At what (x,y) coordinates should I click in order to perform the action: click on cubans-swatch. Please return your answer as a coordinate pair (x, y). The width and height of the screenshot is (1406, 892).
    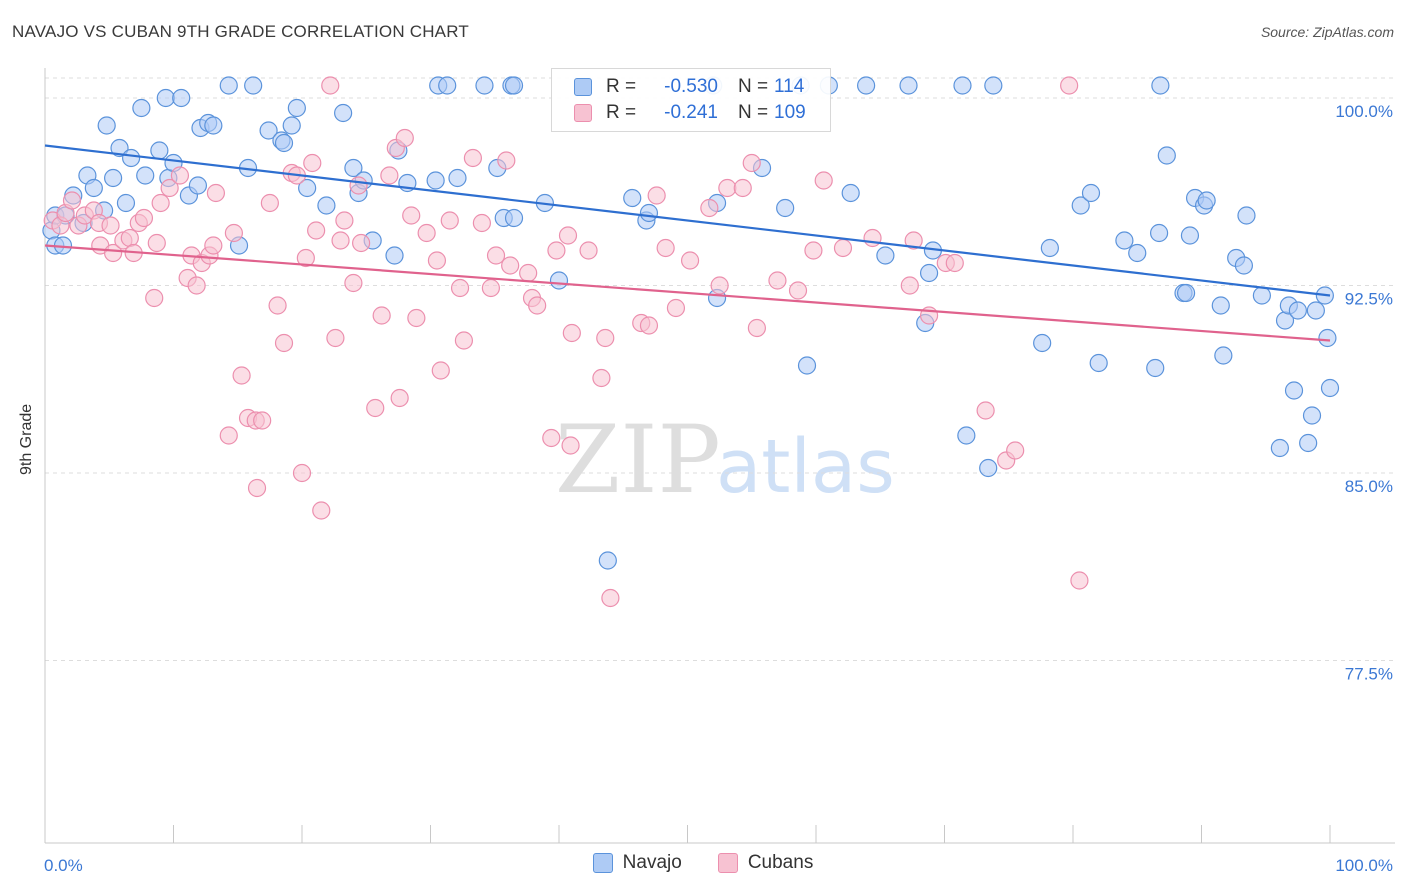
    Looking at the image, I should click on (583, 113).